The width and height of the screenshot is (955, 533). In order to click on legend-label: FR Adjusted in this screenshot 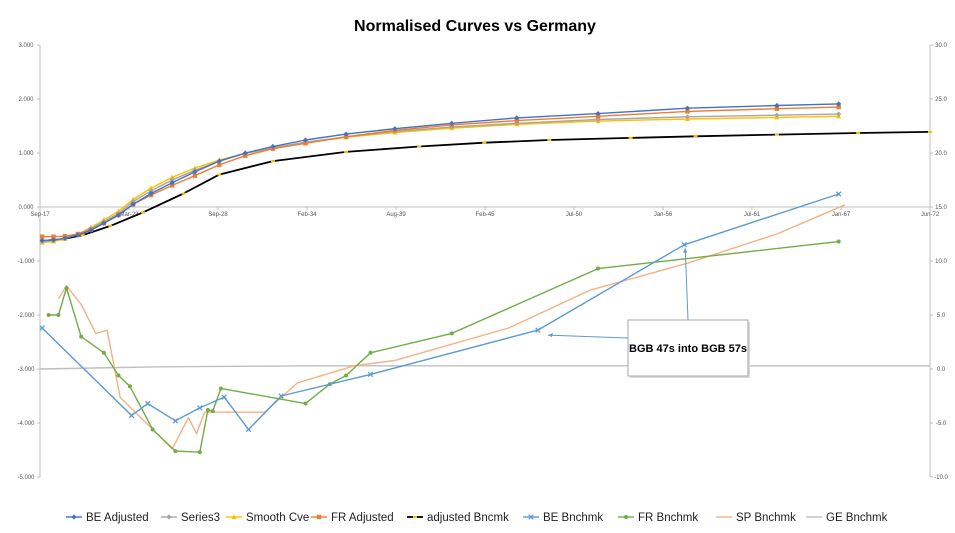, I will do `click(362, 518)`.